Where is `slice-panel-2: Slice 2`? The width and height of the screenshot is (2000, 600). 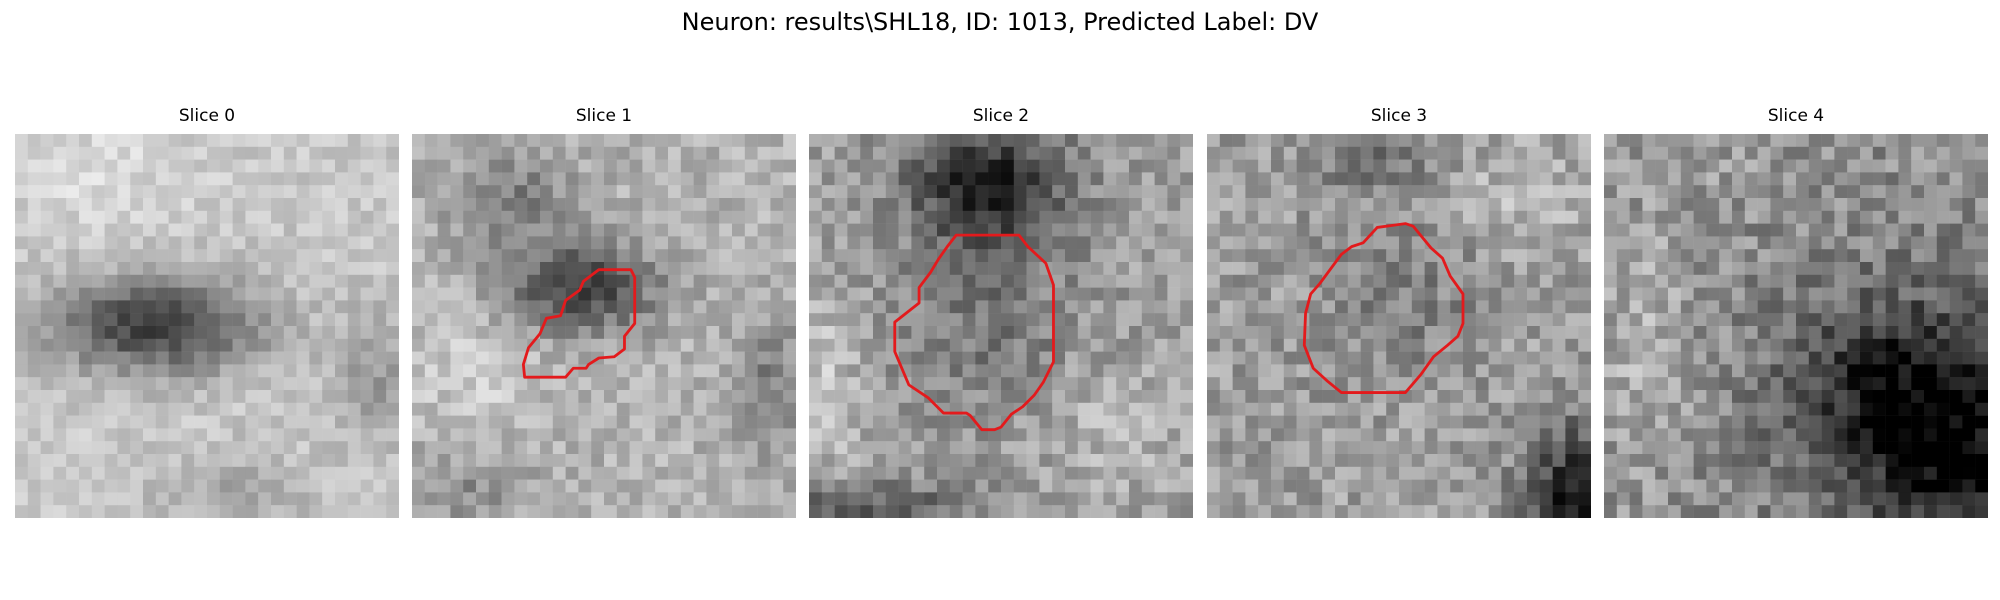 slice-panel-2: Slice 2 is located at coordinates (1001, 311).